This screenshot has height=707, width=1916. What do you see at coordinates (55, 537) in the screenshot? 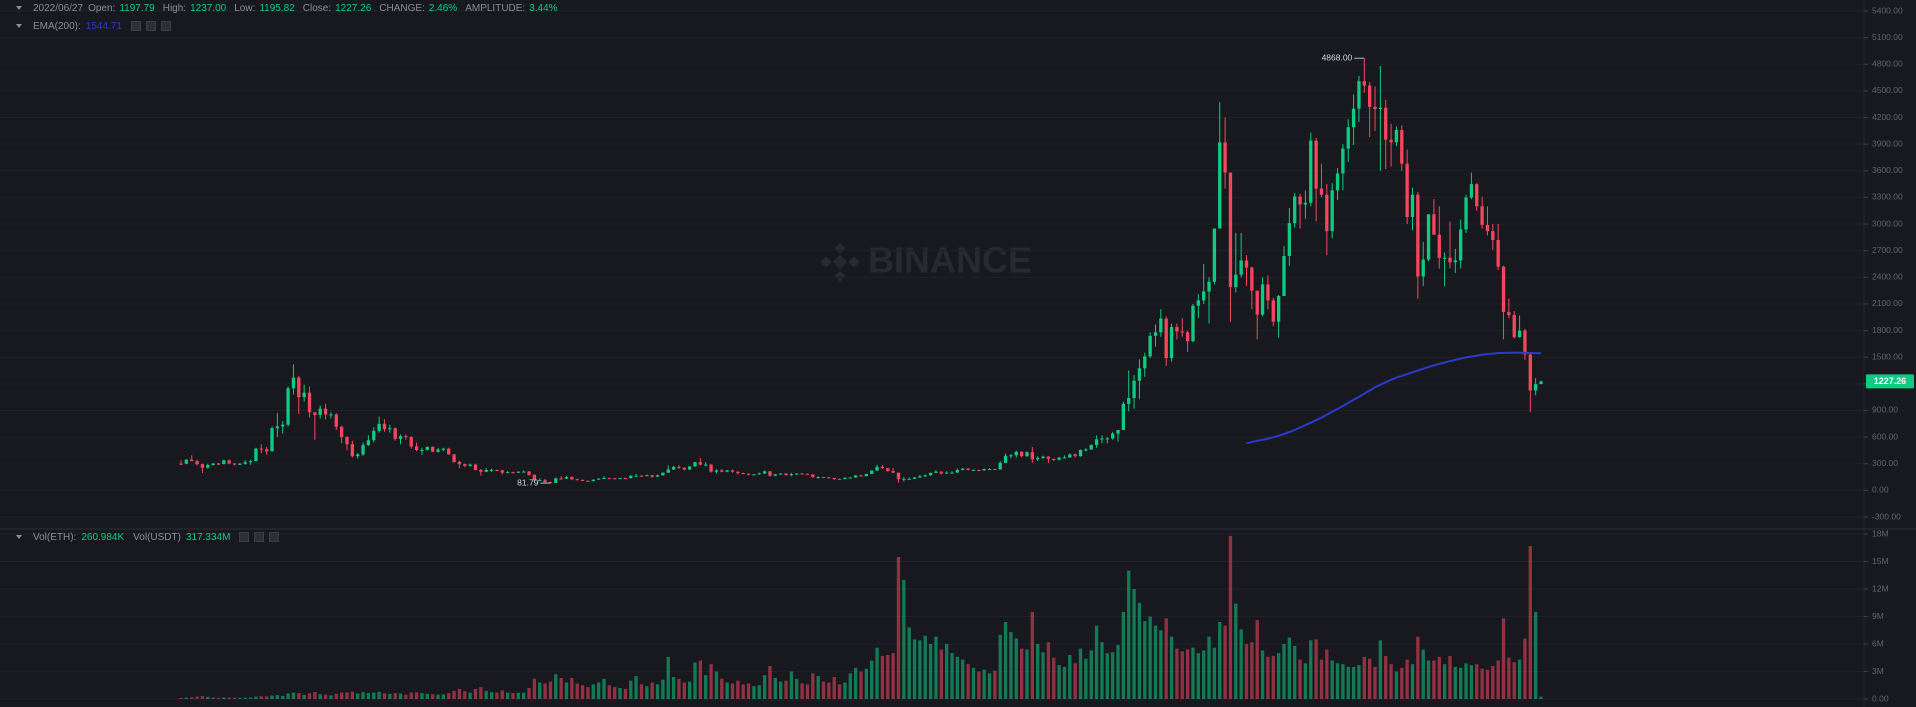
I see `volume-name: Vol(ETH):` at bounding box center [55, 537].